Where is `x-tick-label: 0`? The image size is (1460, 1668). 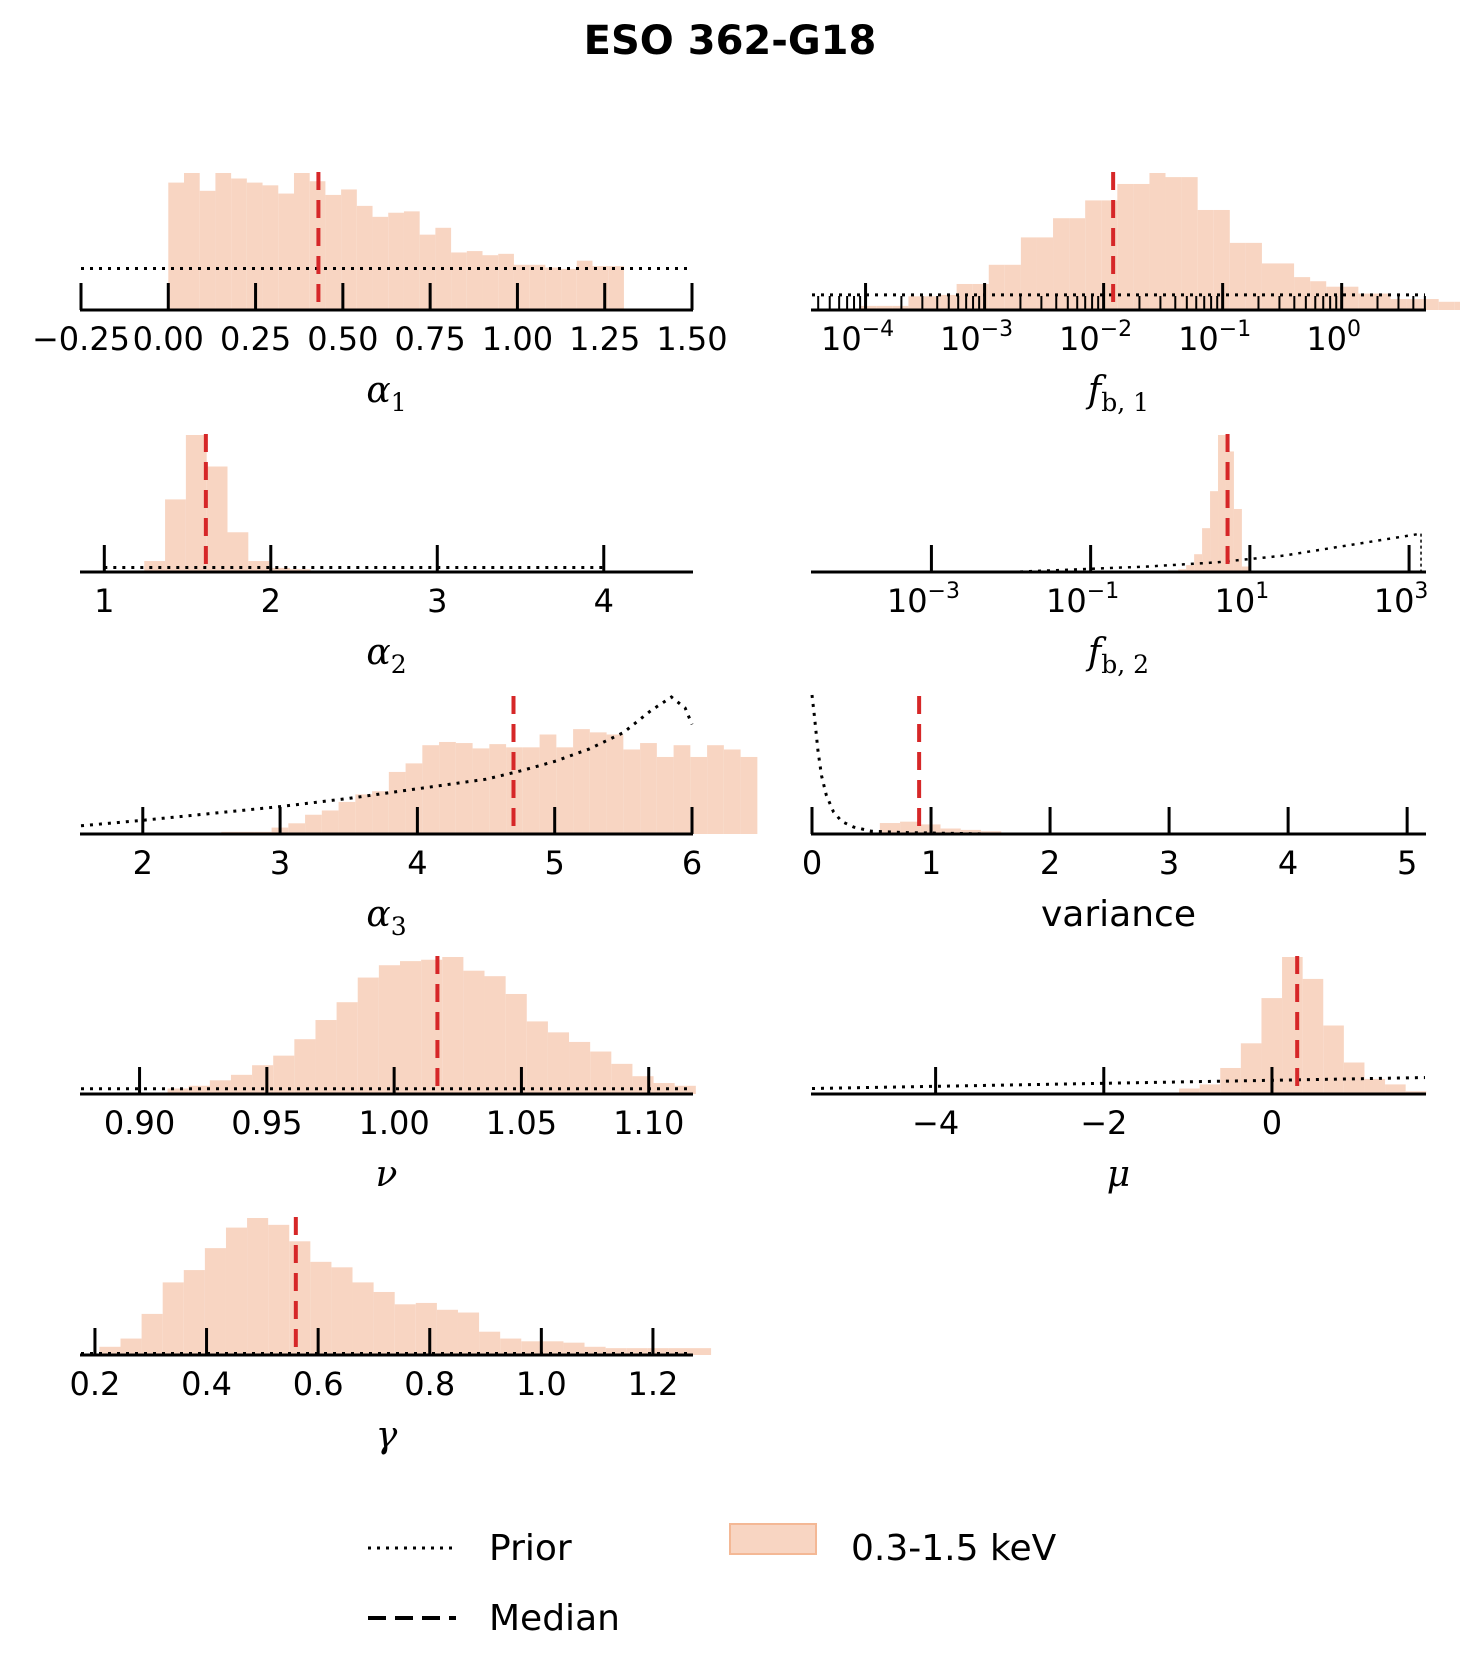
x-tick-label: 0 is located at coordinates (812, 863).